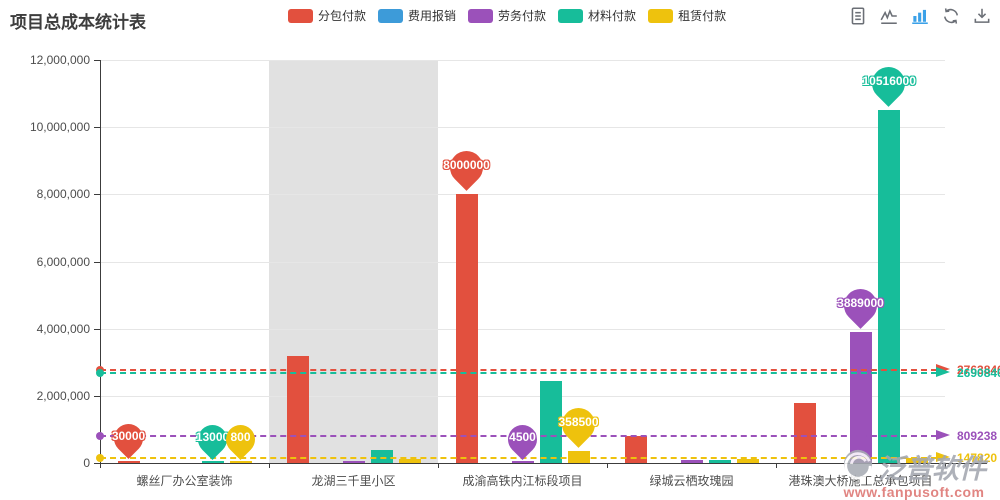 The height and width of the screenshot is (500, 1000). What do you see at coordinates (951, 16) in the screenshot?
I see `restore-icon` at bounding box center [951, 16].